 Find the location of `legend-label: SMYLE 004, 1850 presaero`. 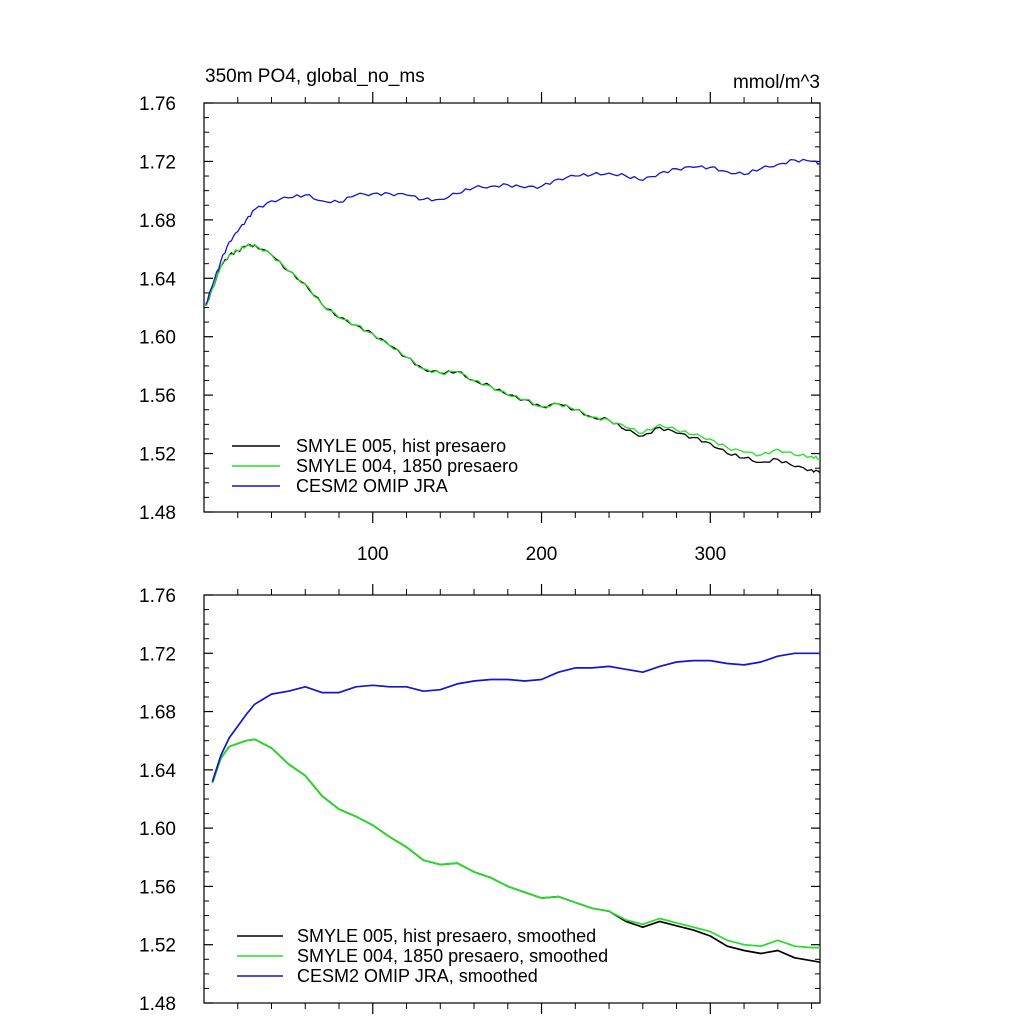

legend-label: SMYLE 004, 1850 presaero is located at coordinates (407, 466).